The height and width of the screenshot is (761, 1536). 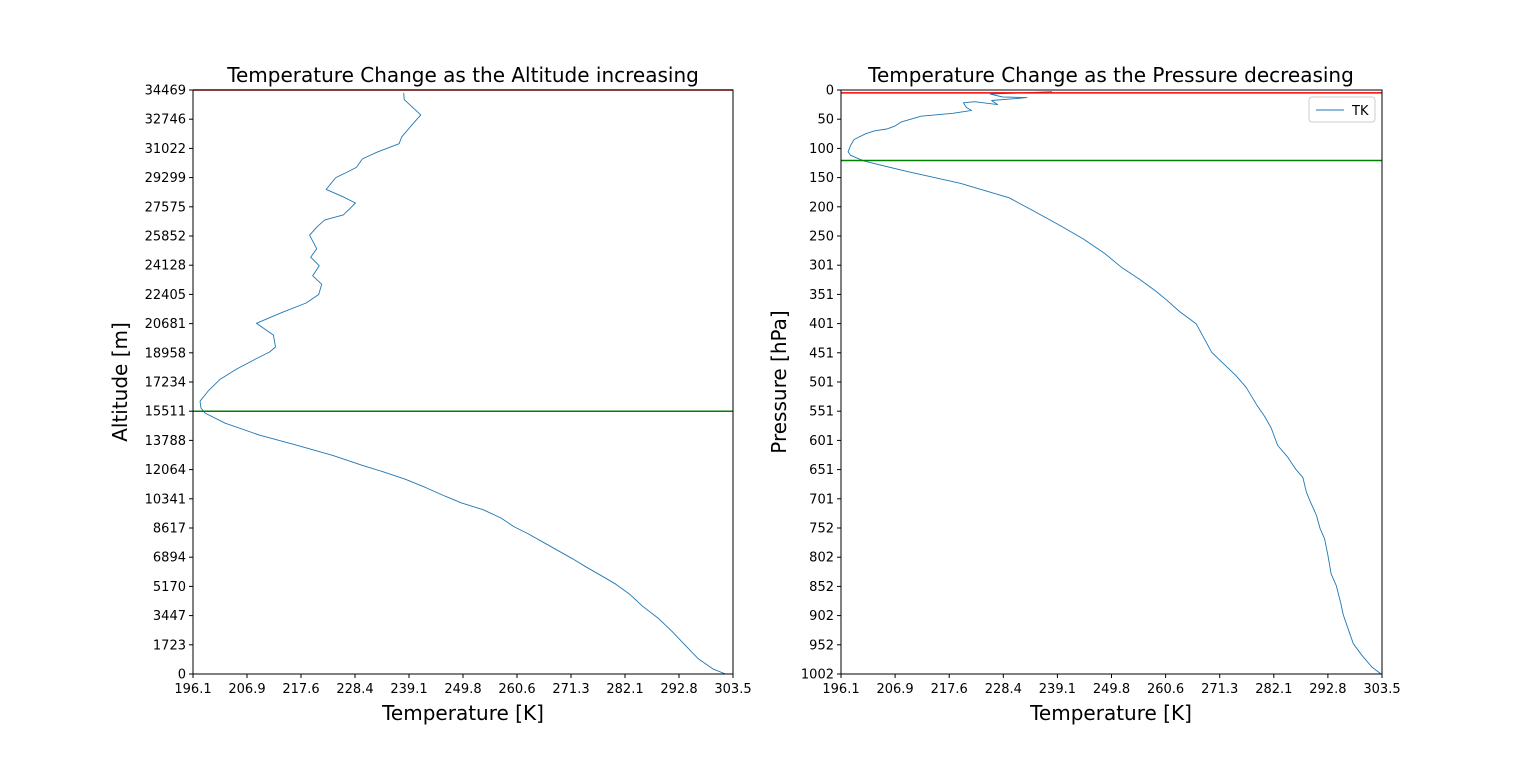 I want to click on y-tick-label: 1002, so click(x=817, y=675).